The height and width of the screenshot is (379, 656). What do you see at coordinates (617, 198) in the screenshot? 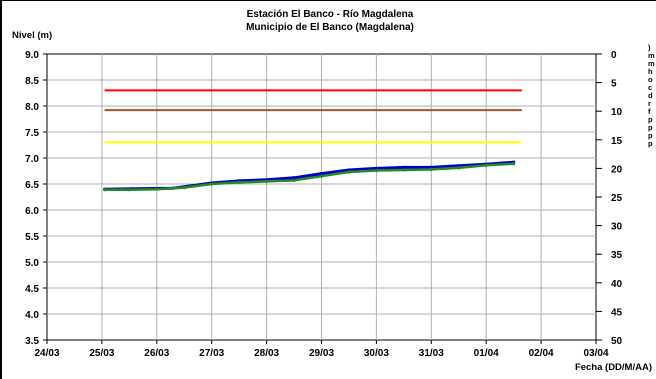
I see `y2-tick-label: 25` at bounding box center [617, 198].